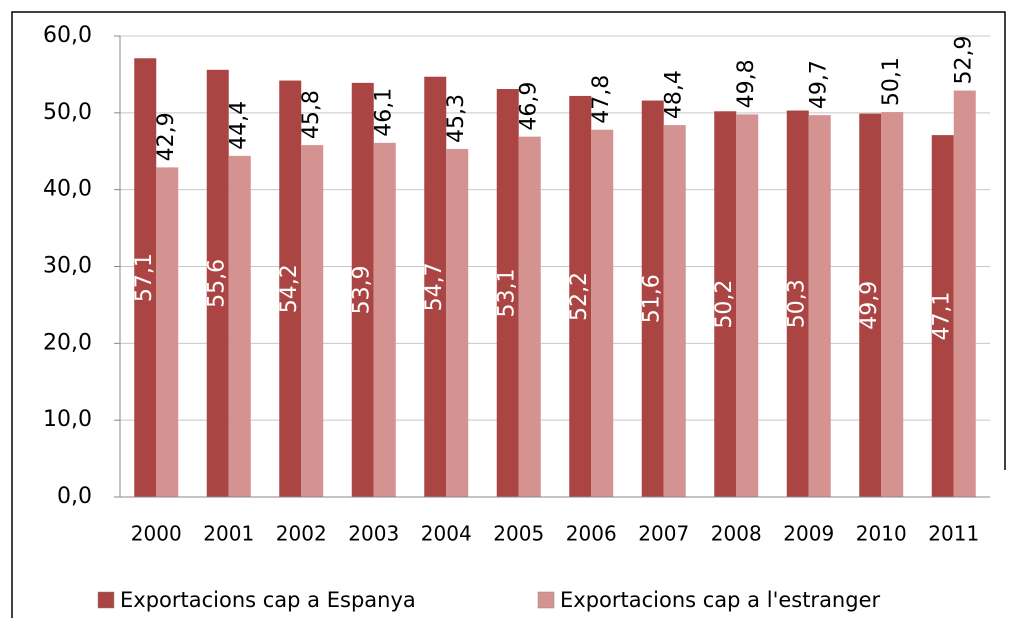 Image resolution: width=1018 pixels, height=618 pixels. What do you see at coordinates (311, 114) in the screenshot?
I see `data-label: 45,8` at bounding box center [311, 114].